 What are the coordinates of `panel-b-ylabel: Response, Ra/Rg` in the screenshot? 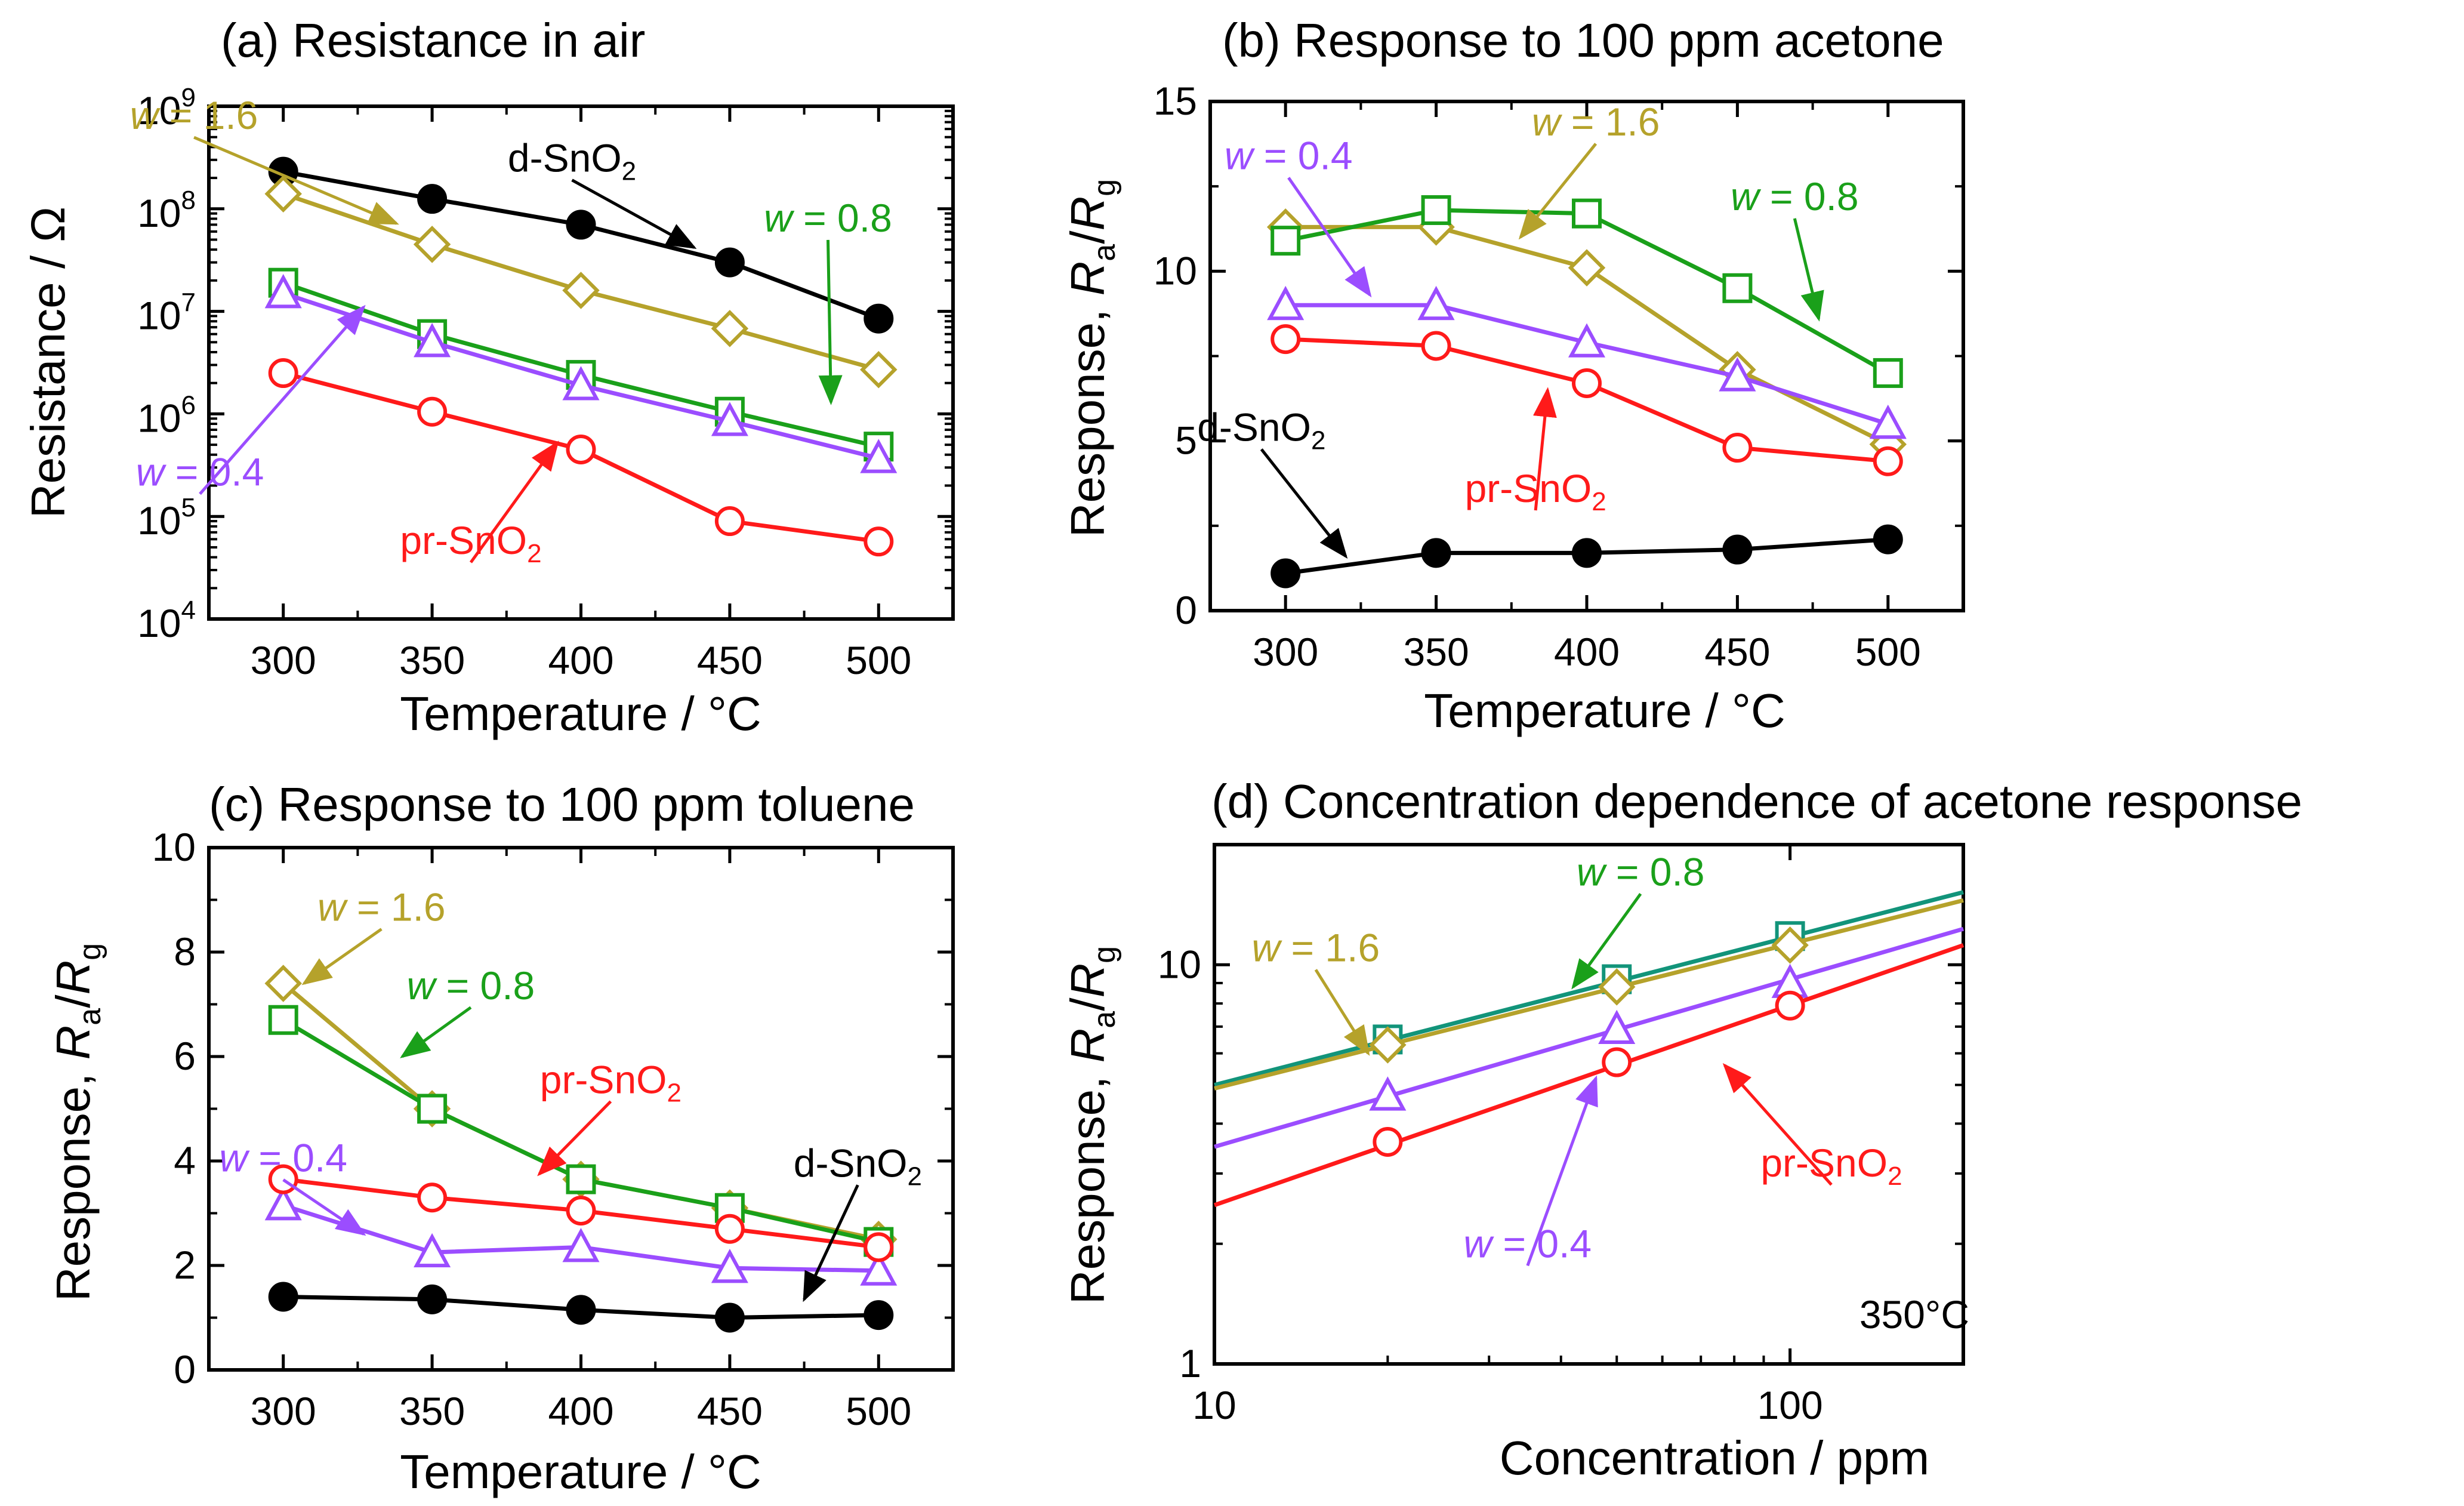 It's located at (1091, 358).